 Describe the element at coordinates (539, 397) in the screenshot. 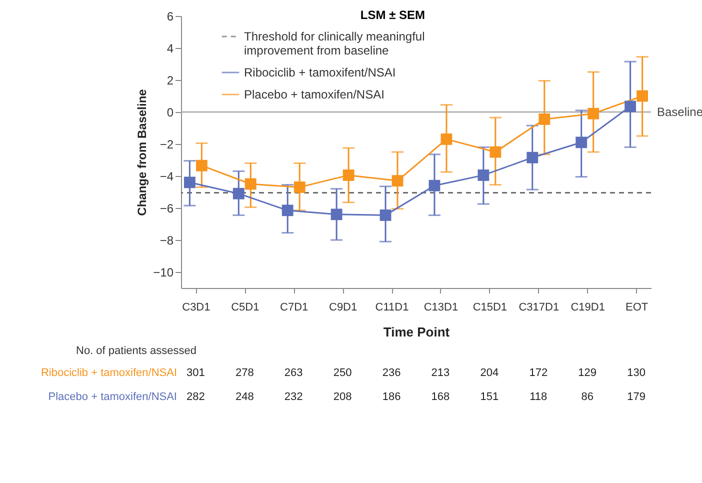

I see `text: 118` at that location.